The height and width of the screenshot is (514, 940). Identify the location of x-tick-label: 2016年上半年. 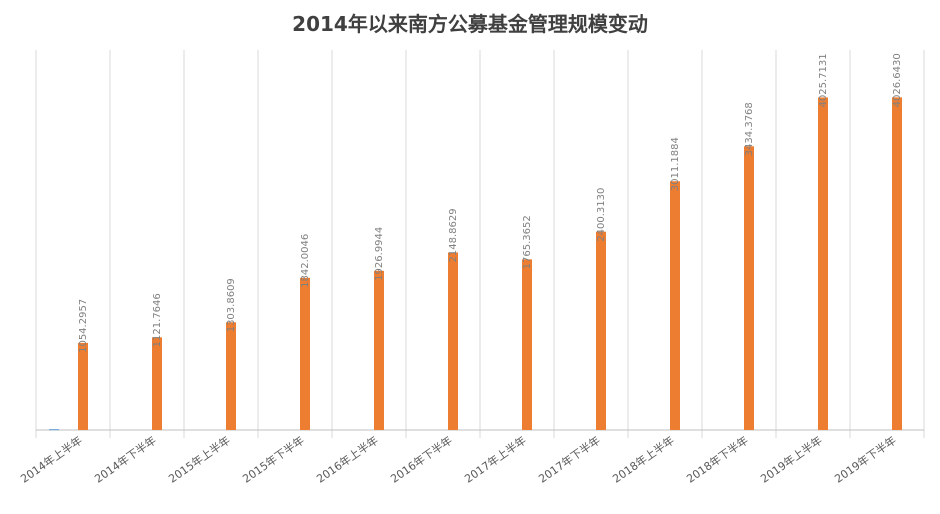
(347, 459).